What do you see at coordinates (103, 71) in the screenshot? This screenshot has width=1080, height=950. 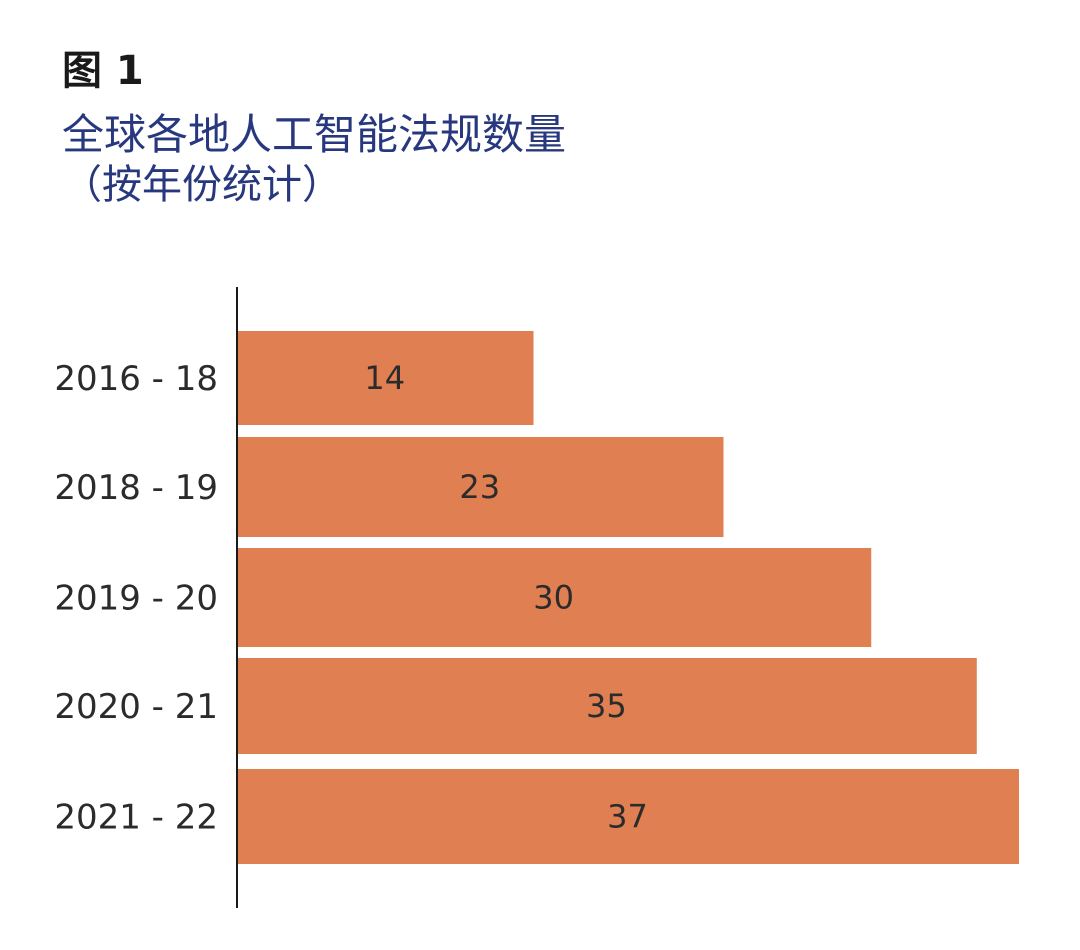 I see `figure-label: 图 1` at bounding box center [103, 71].